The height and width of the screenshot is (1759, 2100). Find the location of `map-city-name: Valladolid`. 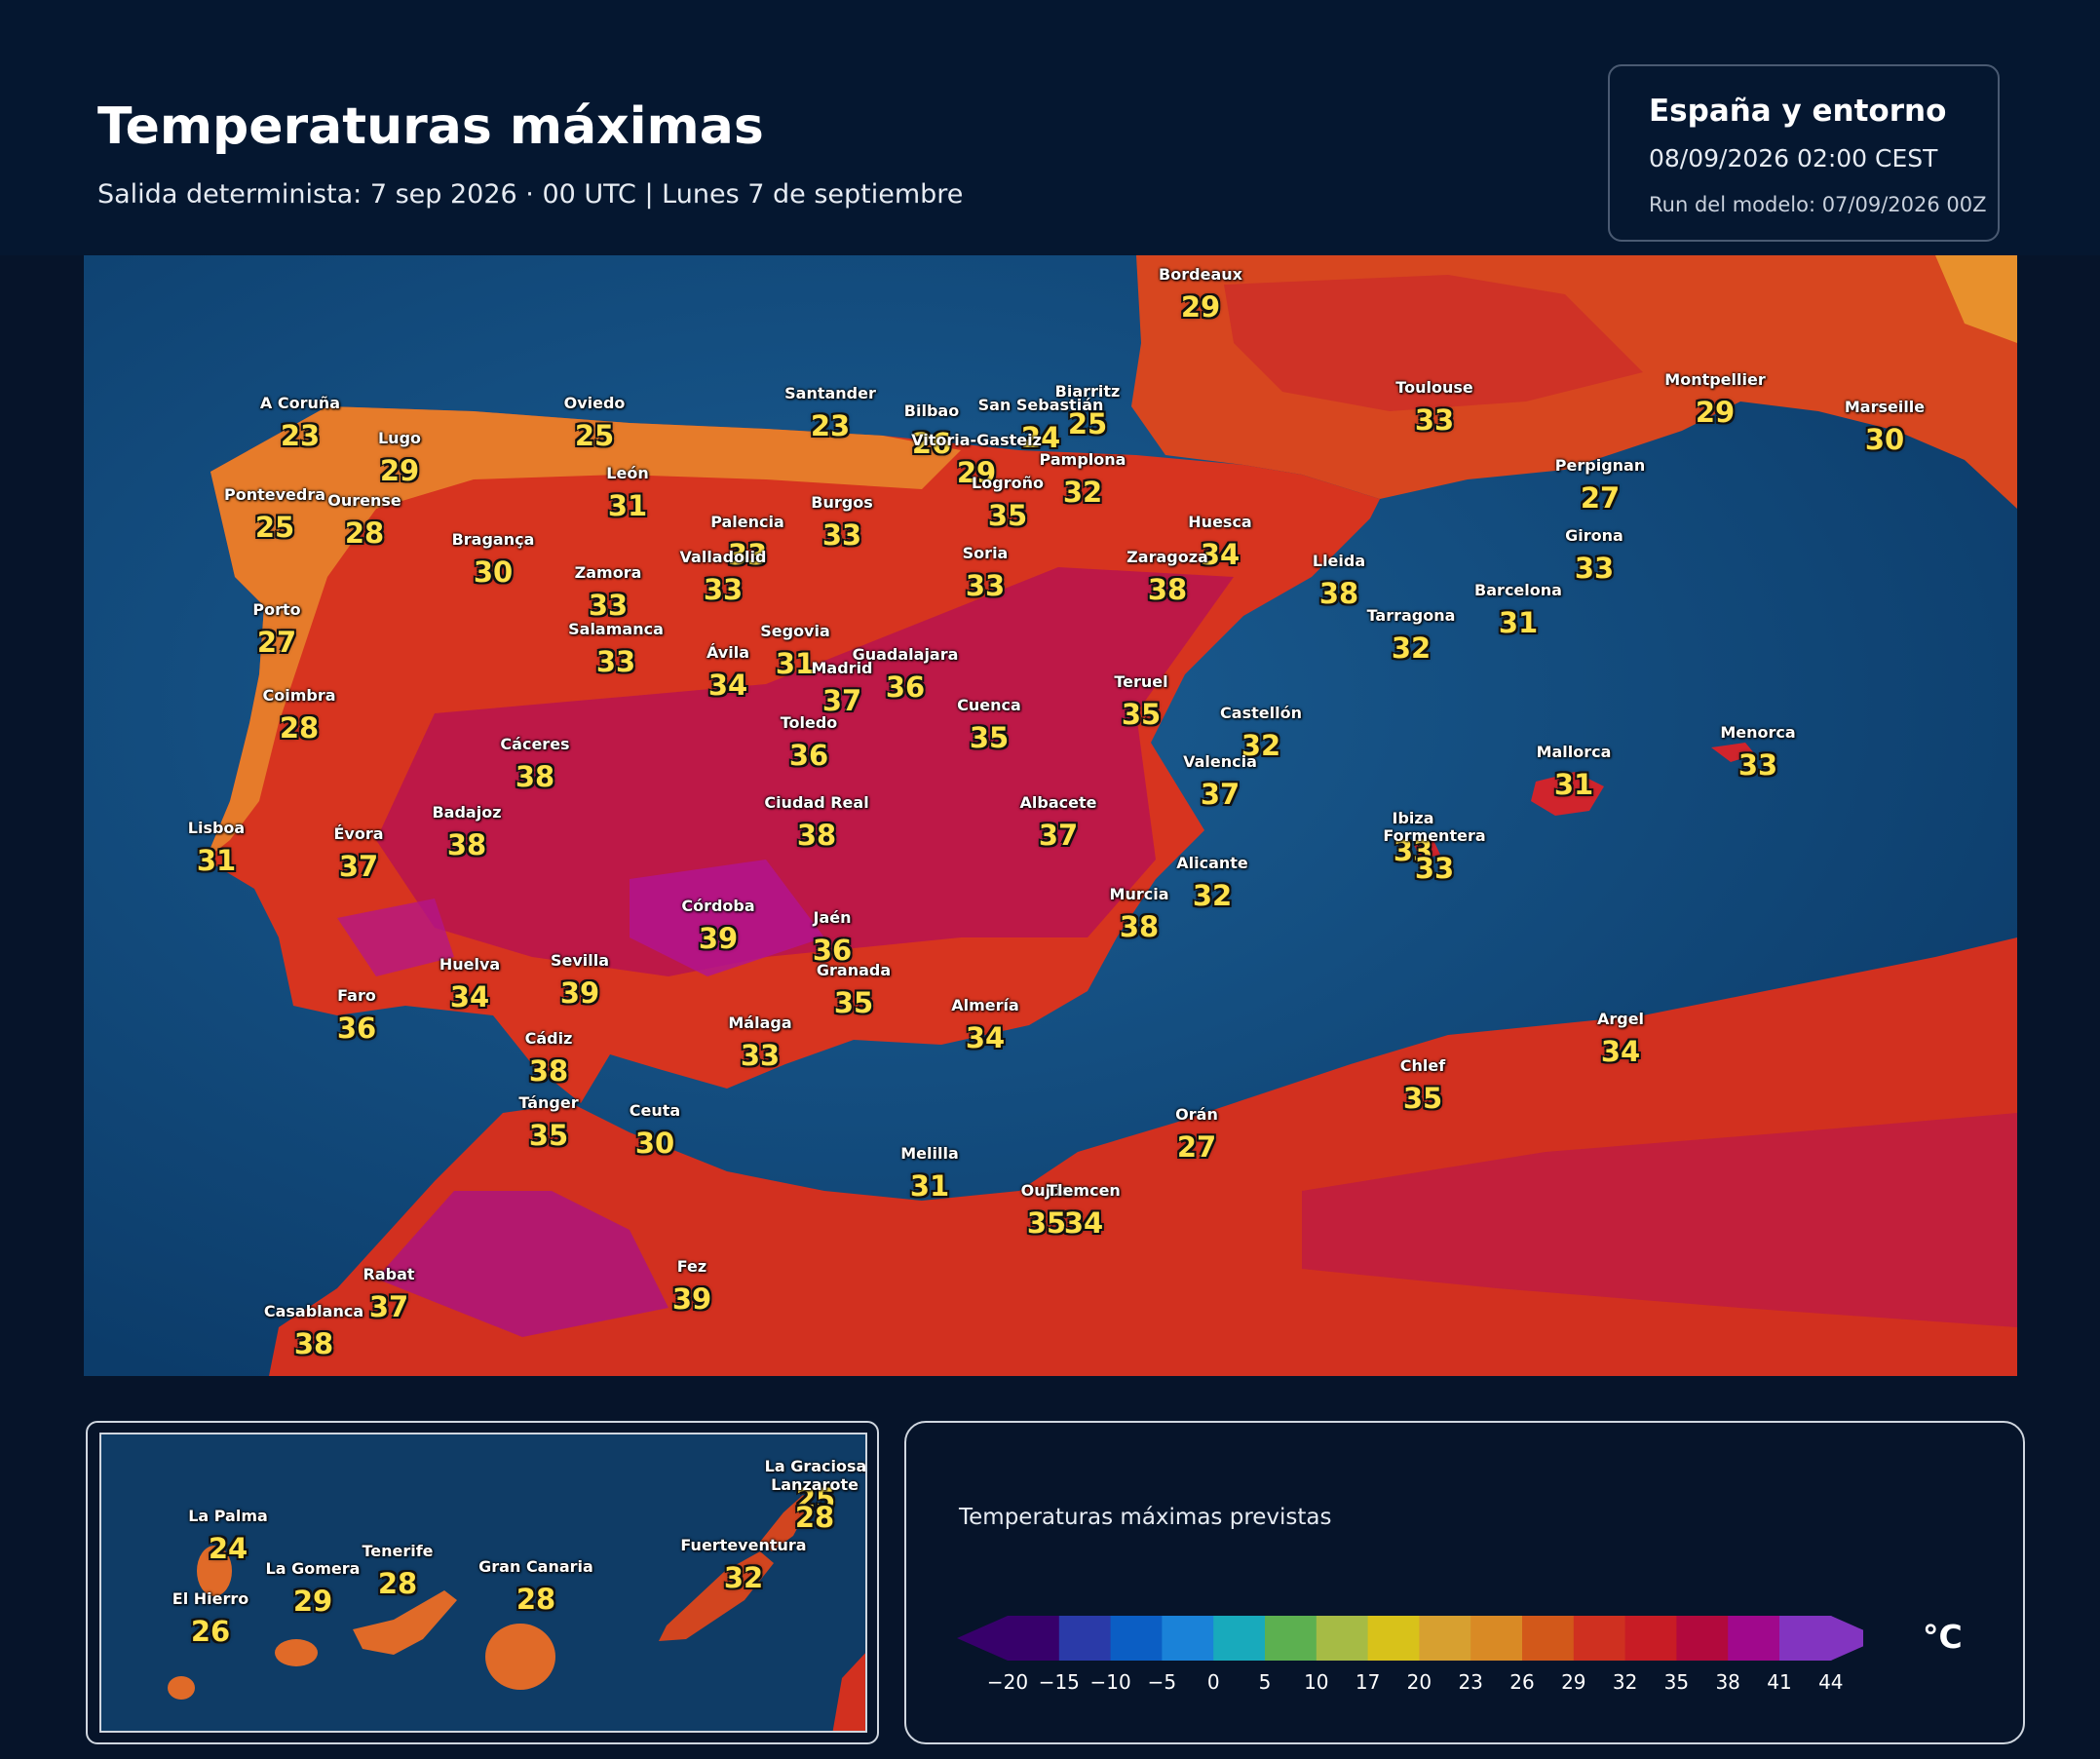

map-city-name: Valladolid is located at coordinates (723, 557).